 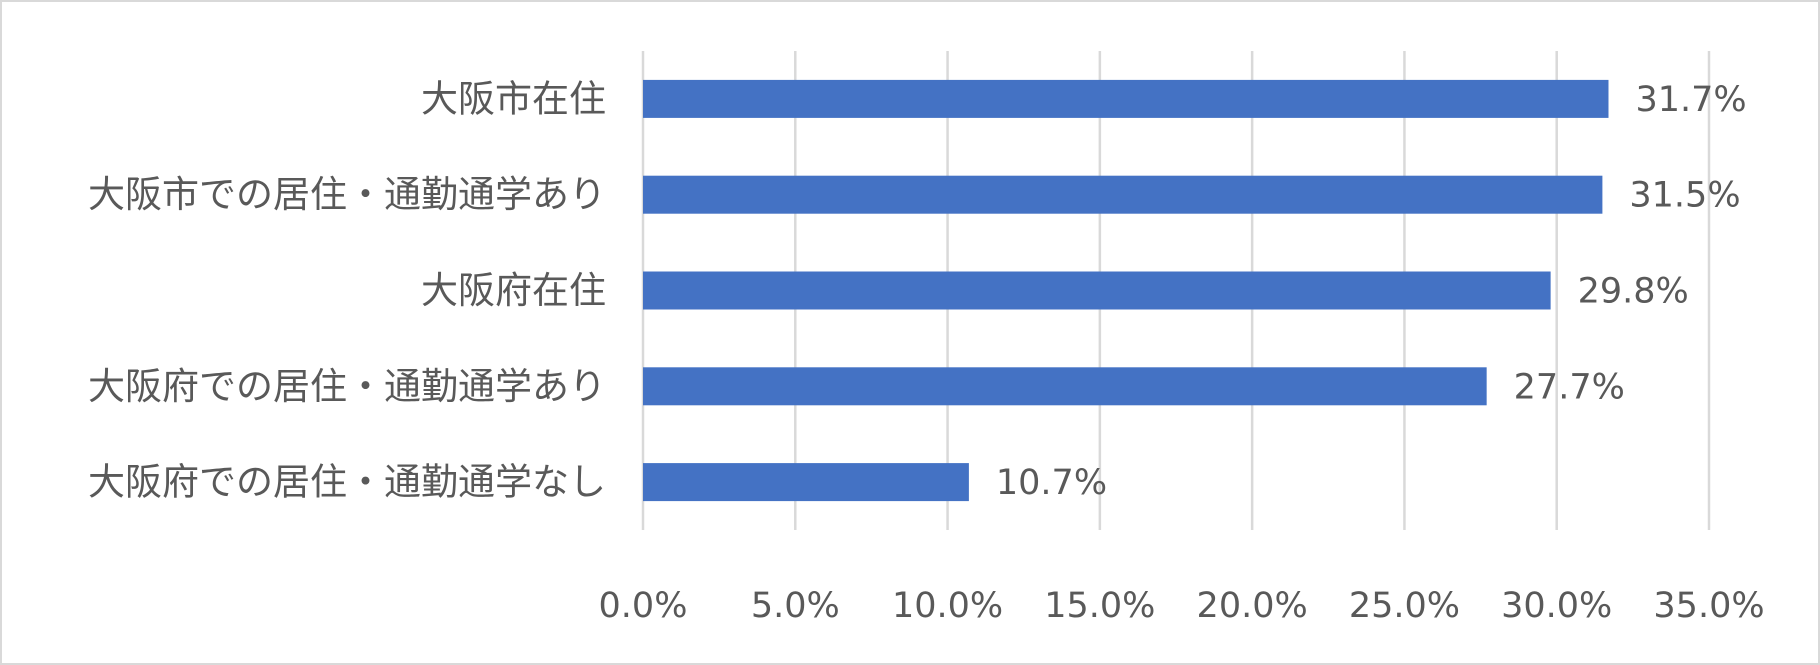 I want to click on value-label: 10.7%, so click(x=1051, y=483).